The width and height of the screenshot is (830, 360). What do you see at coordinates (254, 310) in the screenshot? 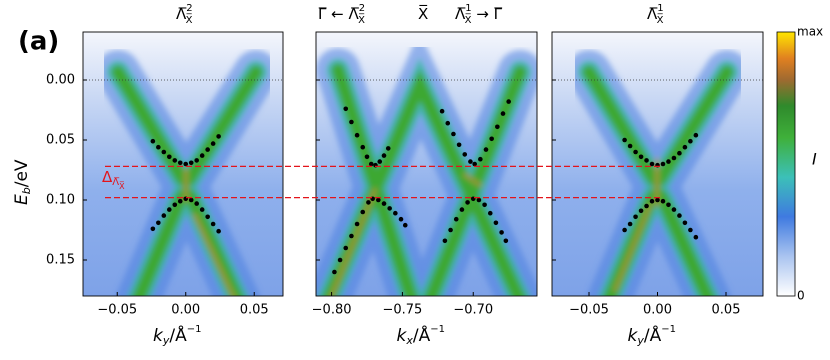
I see `x-tick-label: 0.05` at bounding box center [254, 310].